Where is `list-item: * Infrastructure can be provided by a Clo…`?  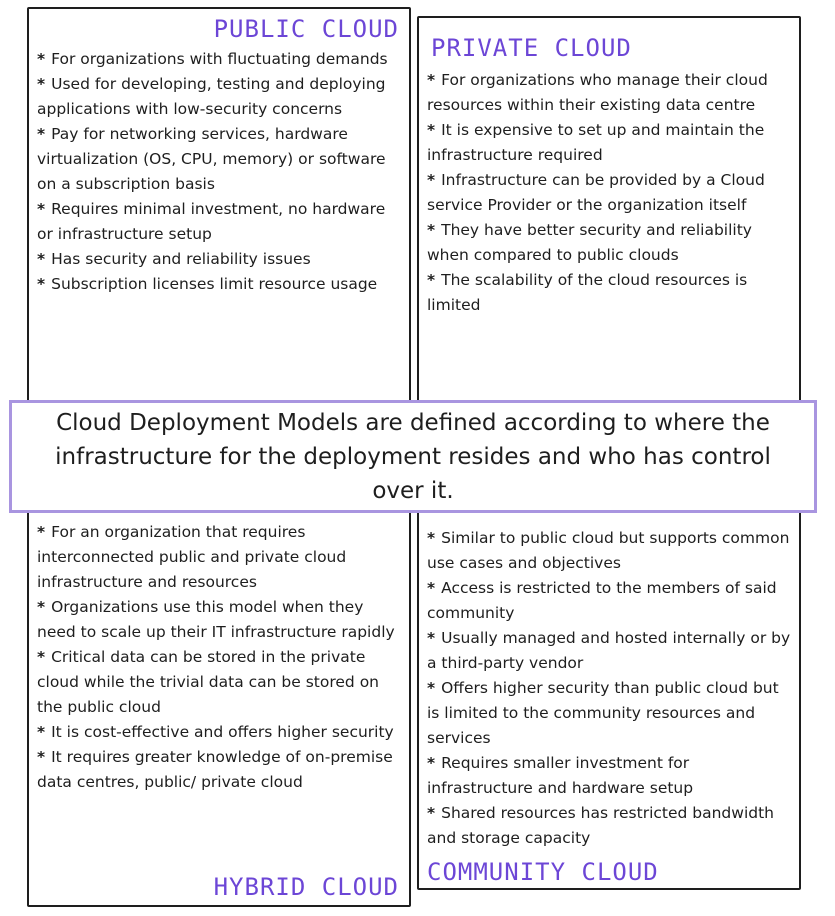 list-item: * Infrastructure can be provided by a Clo… is located at coordinates (596, 192).